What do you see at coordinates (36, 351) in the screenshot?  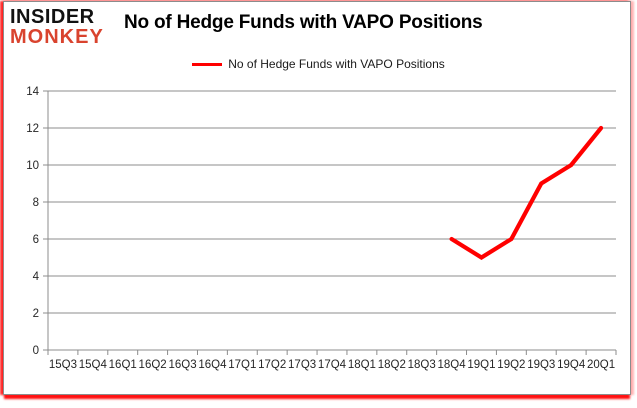 I see `svg-text: 0` at bounding box center [36, 351].